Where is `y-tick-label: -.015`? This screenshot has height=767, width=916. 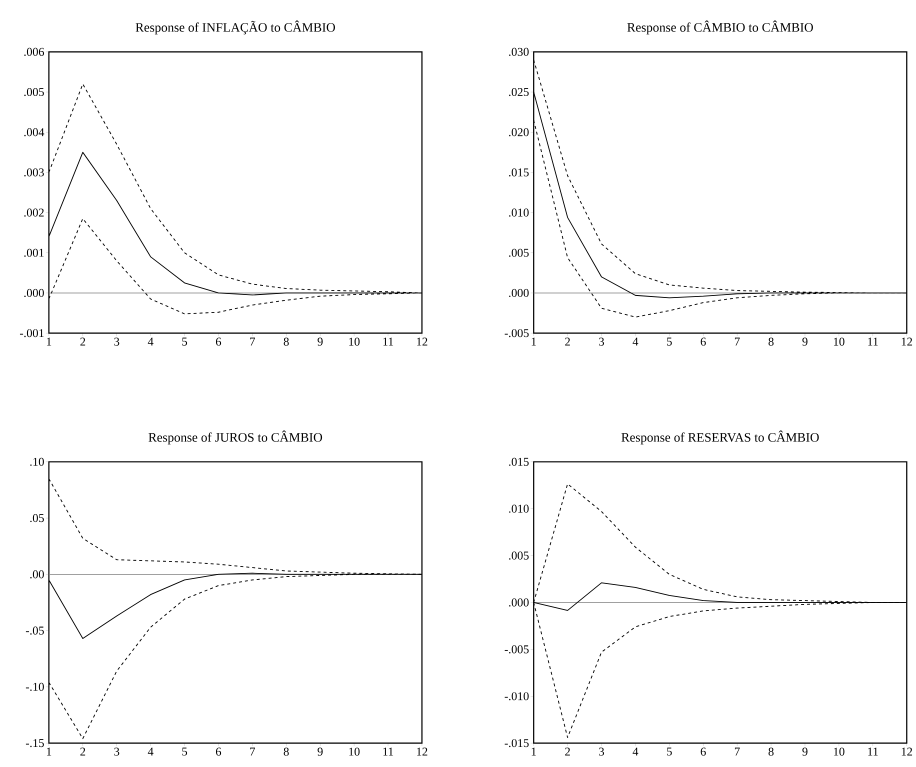 y-tick-label: -.015 is located at coordinates (516, 743).